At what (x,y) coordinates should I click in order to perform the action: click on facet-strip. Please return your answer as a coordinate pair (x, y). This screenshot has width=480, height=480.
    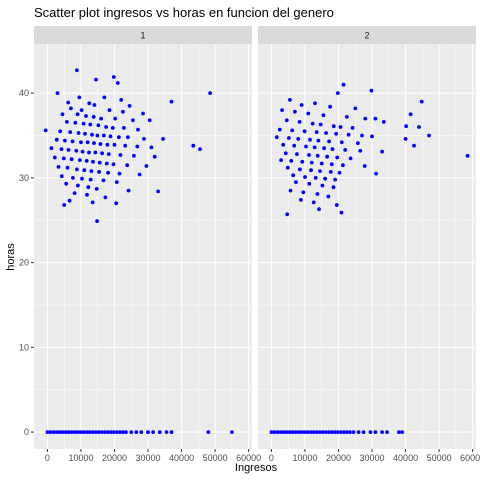
    Looking at the image, I should click on (367, 35).